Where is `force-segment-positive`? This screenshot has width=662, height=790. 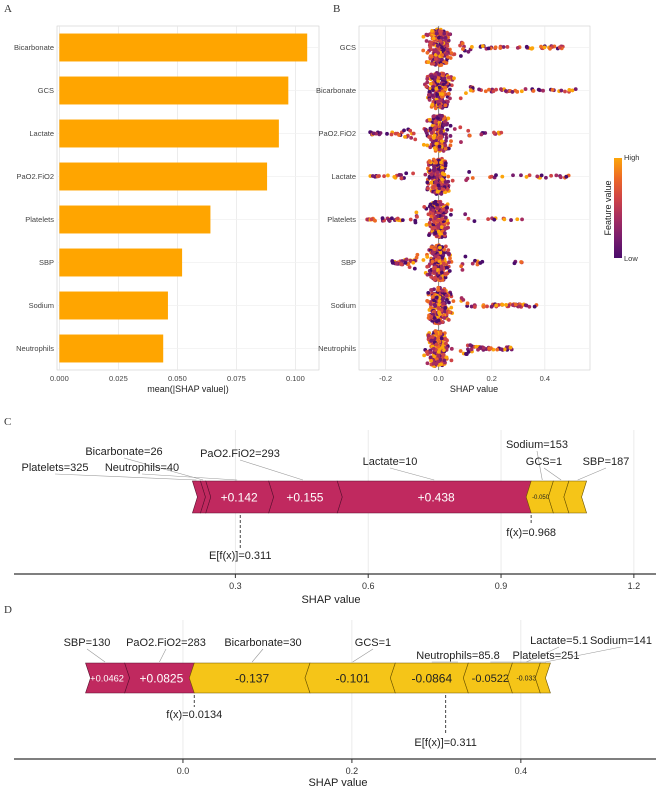 force-segment-positive is located at coordinates (199, 497).